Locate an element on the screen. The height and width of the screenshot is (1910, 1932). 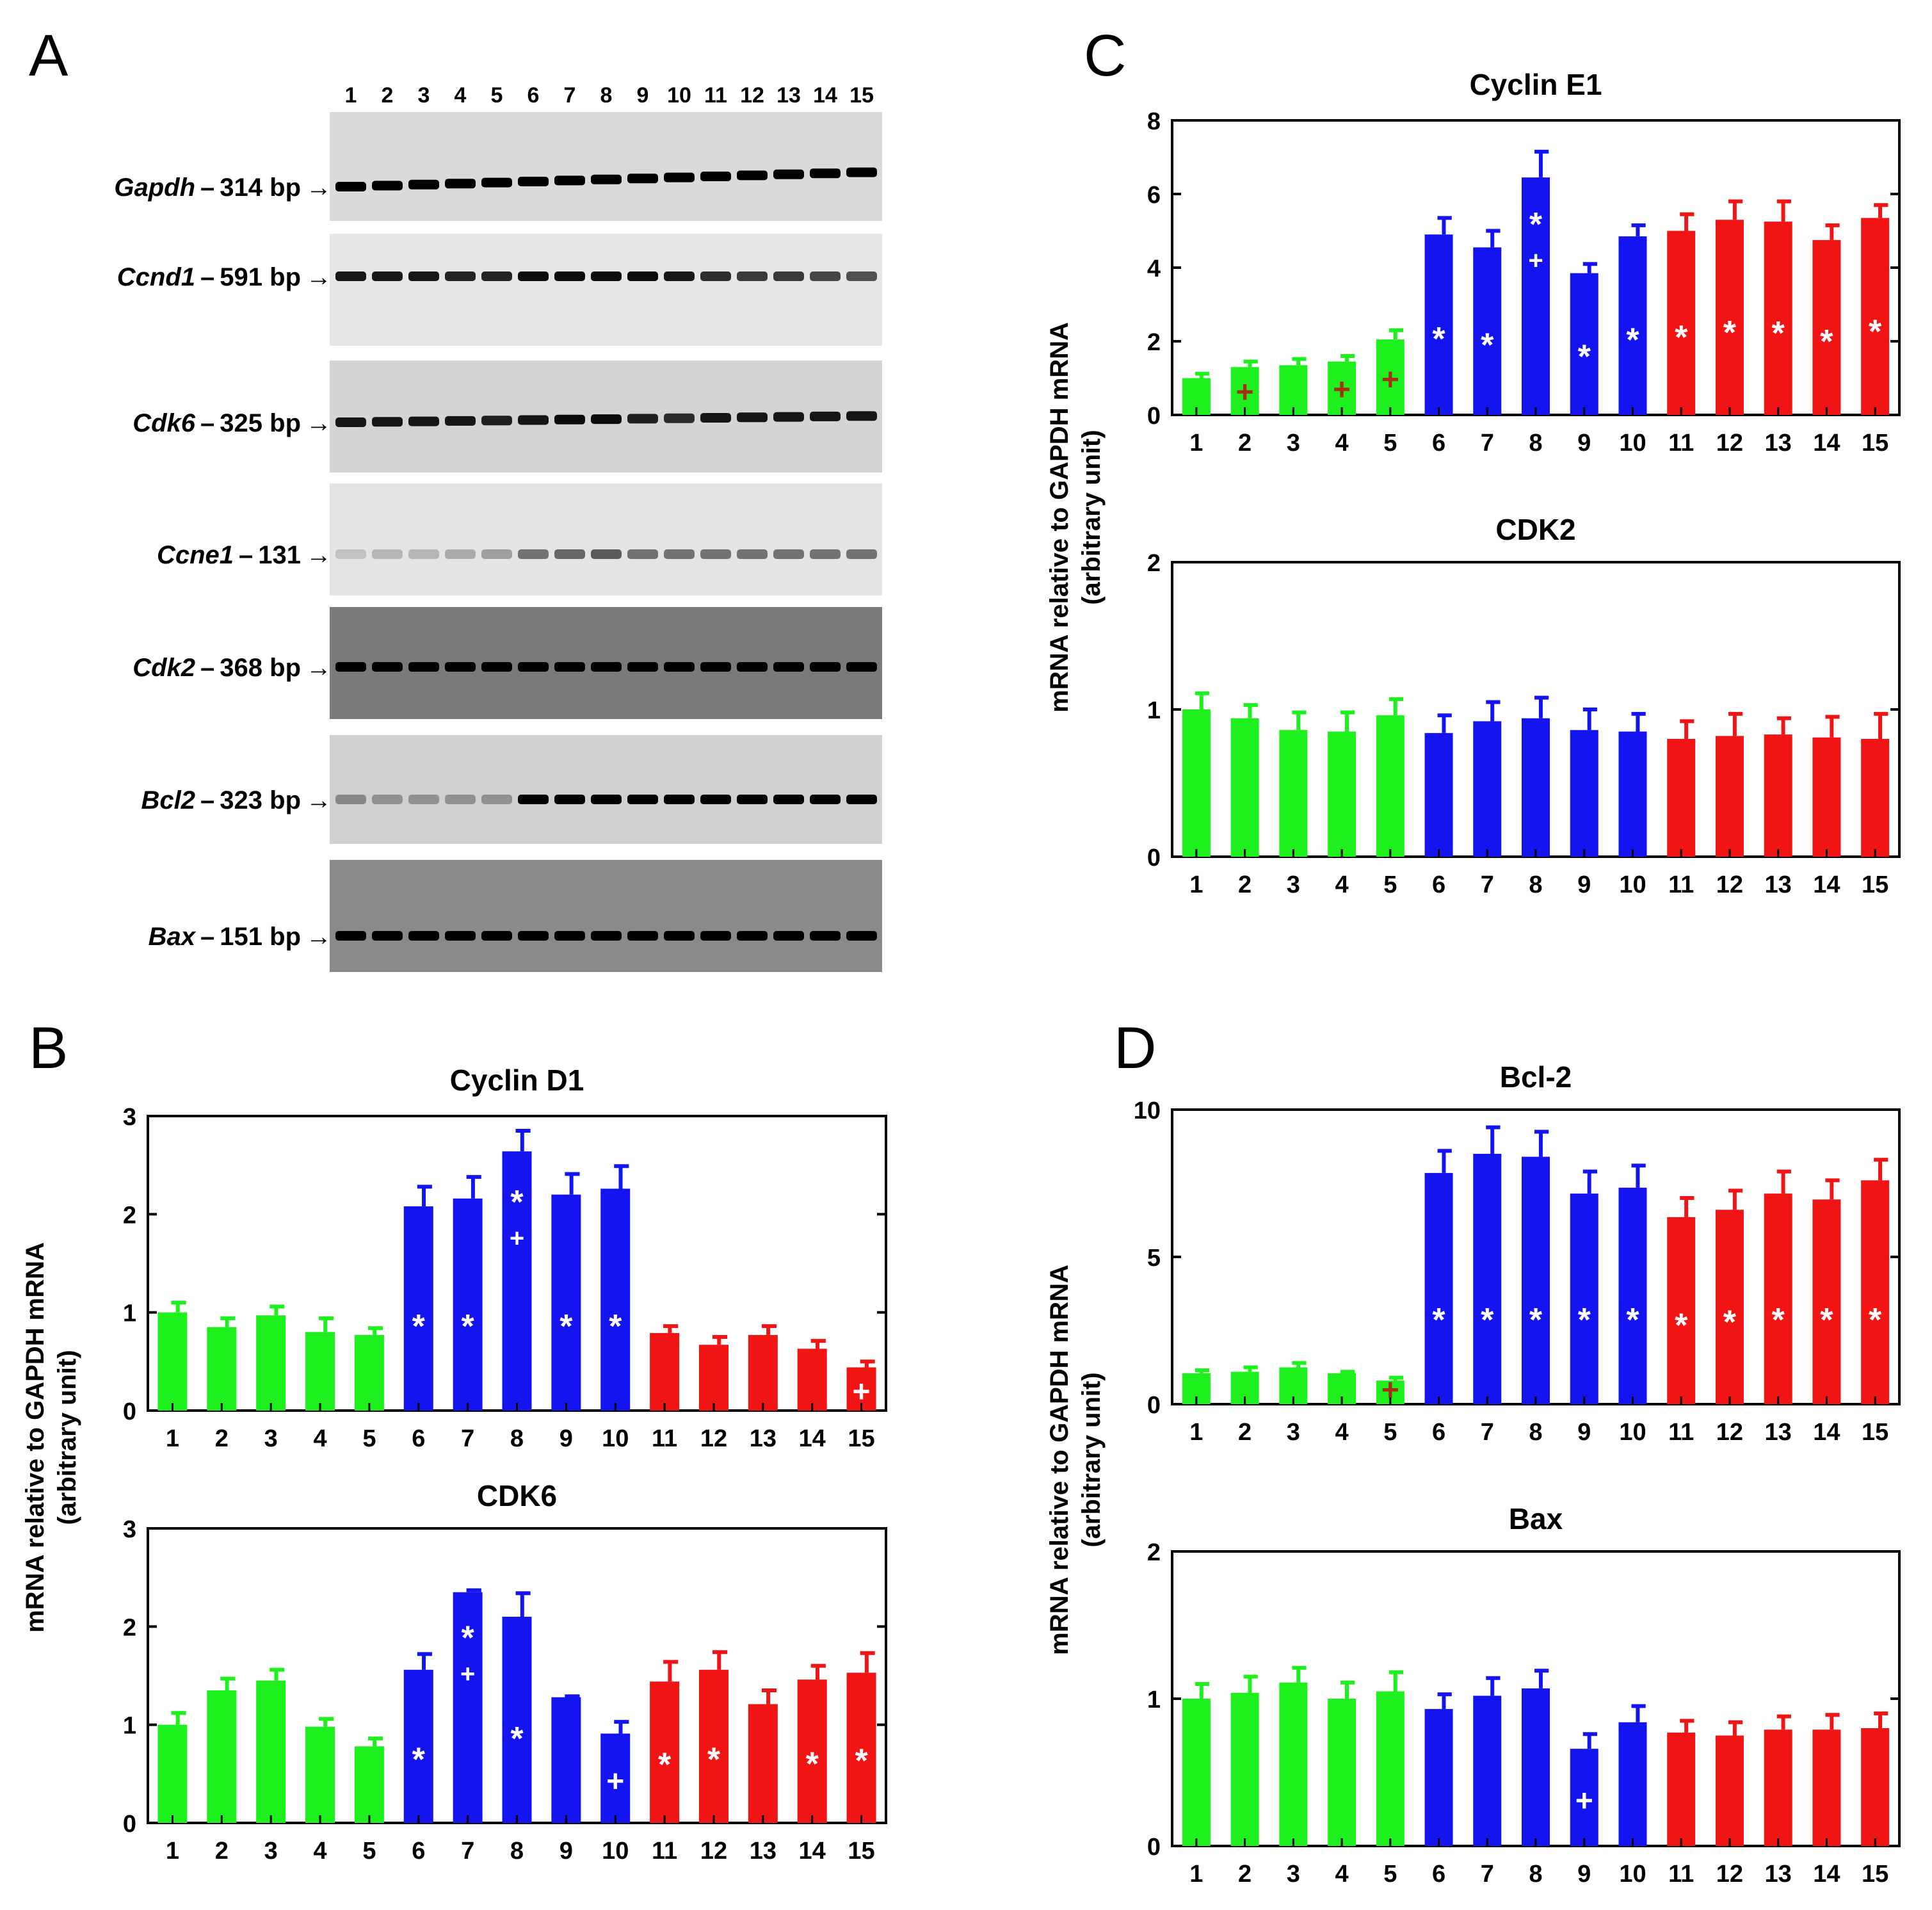
x-tick-label: 14 is located at coordinates (812, 1438).